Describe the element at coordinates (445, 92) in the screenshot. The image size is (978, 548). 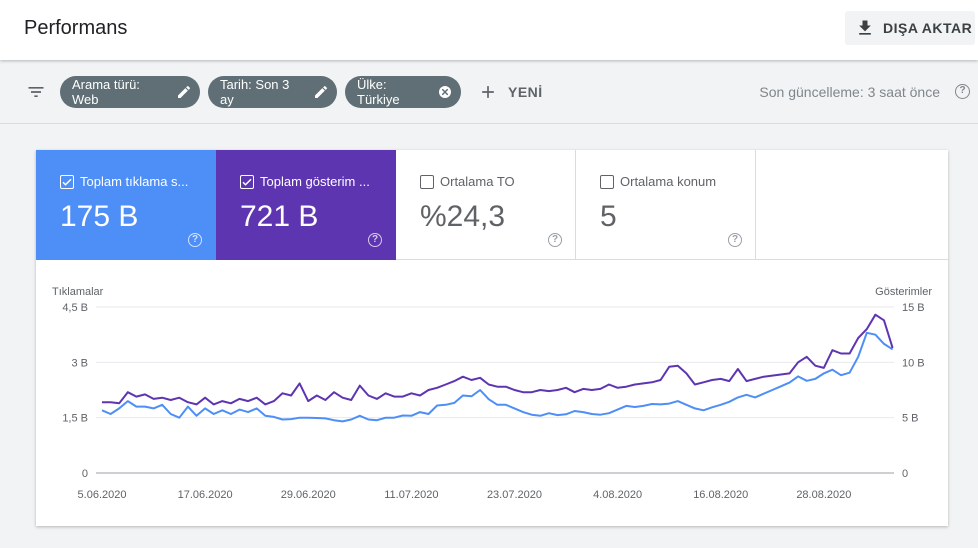
I see `close-circle-icon` at that location.